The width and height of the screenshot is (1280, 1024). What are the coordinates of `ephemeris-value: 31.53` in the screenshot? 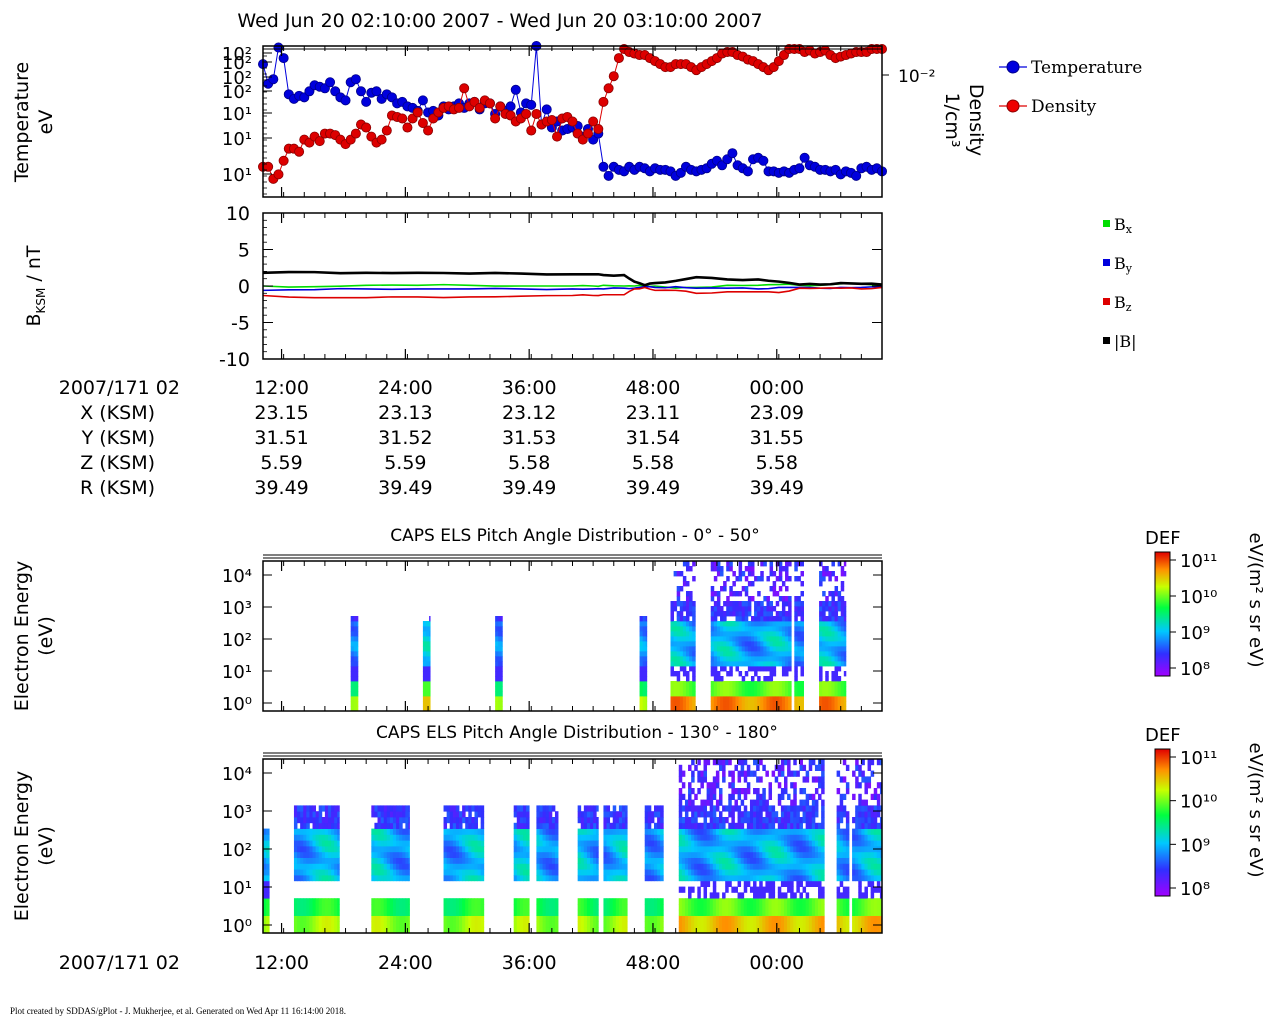 It's located at (529, 438).